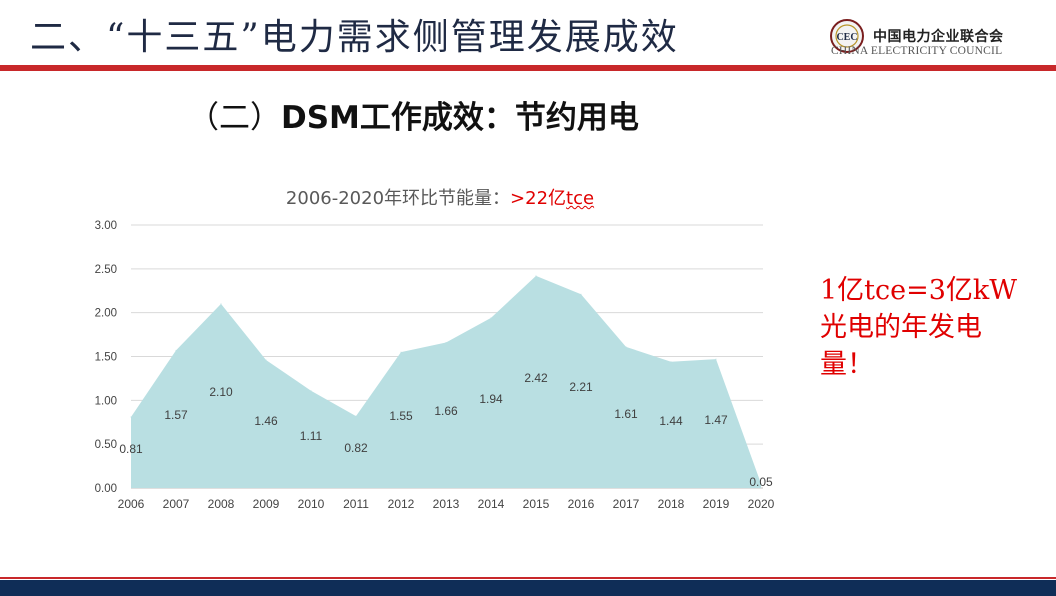 This screenshot has height=596, width=1056. Describe the element at coordinates (311, 436) in the screenshot. I see `data-label: 1.11` at that location.